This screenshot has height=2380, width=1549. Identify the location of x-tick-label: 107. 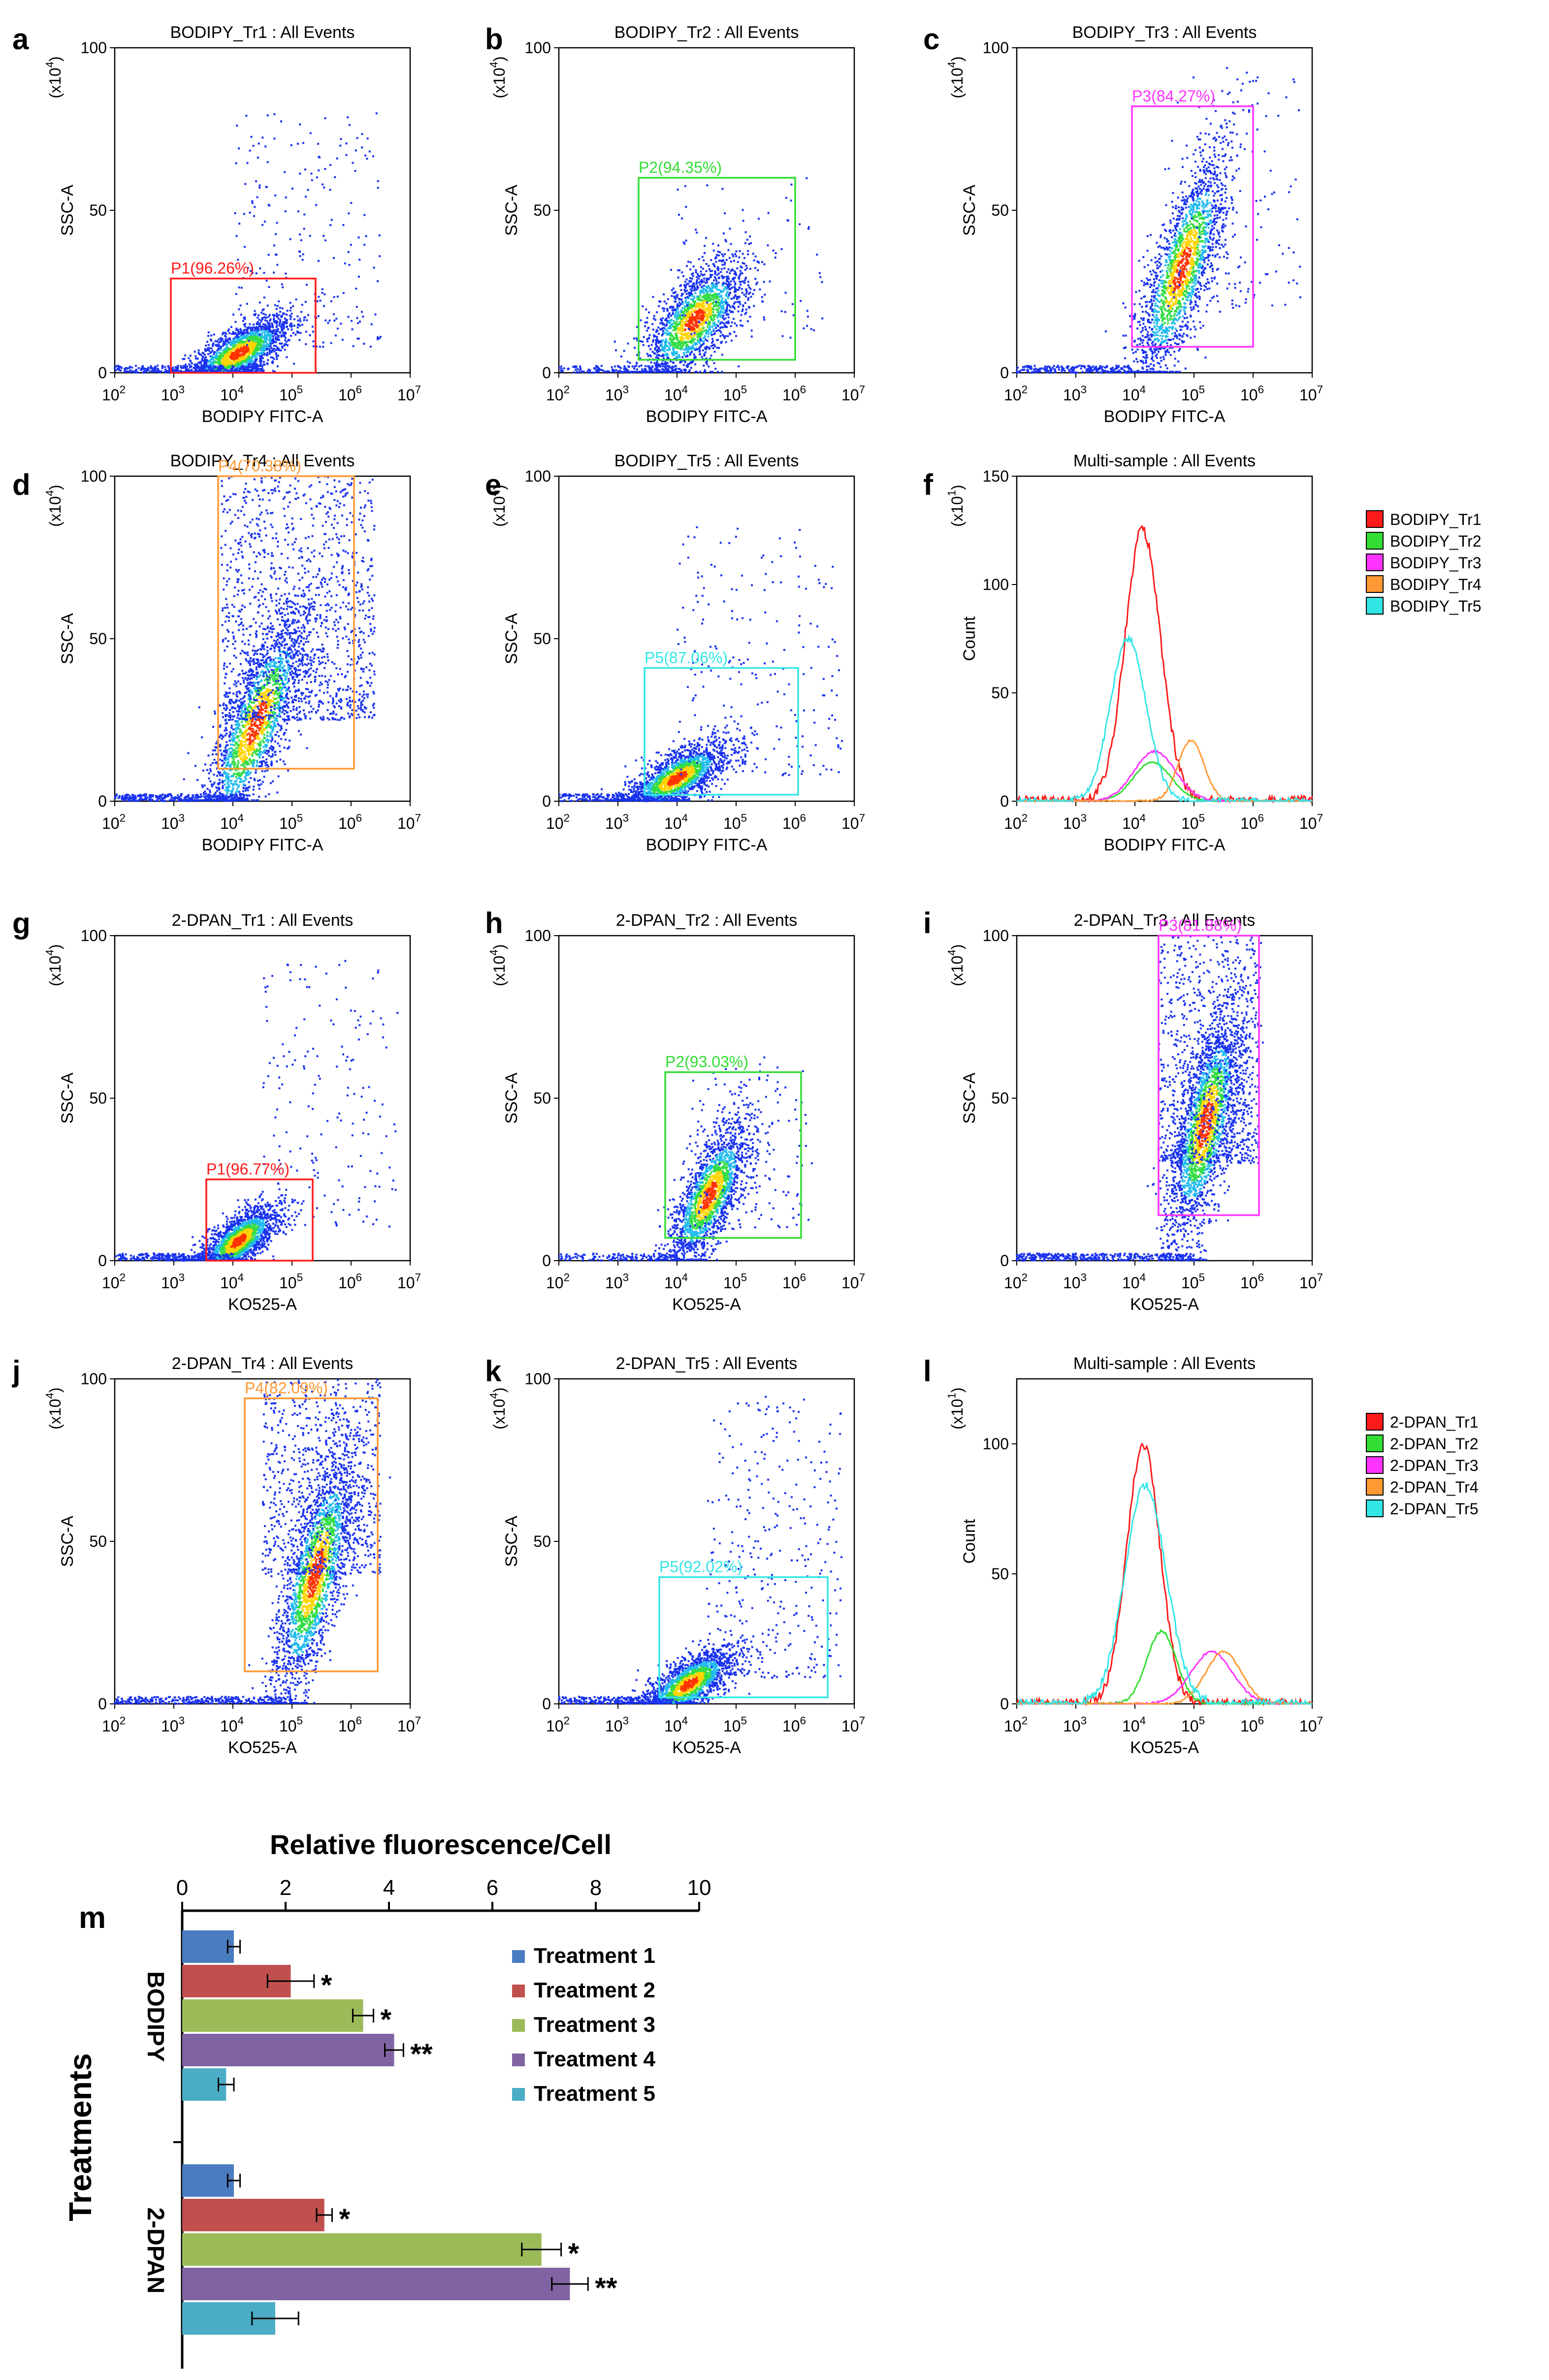
(1311, 394).